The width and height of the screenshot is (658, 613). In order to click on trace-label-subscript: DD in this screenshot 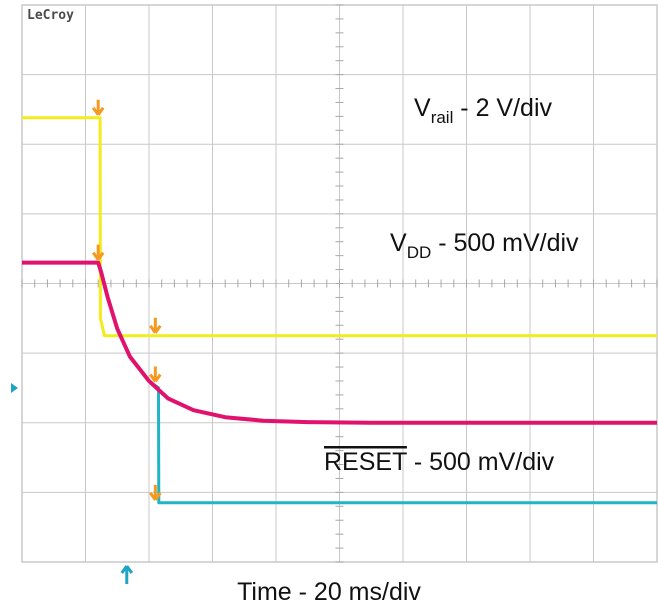, I will do `click(419, 252)`.